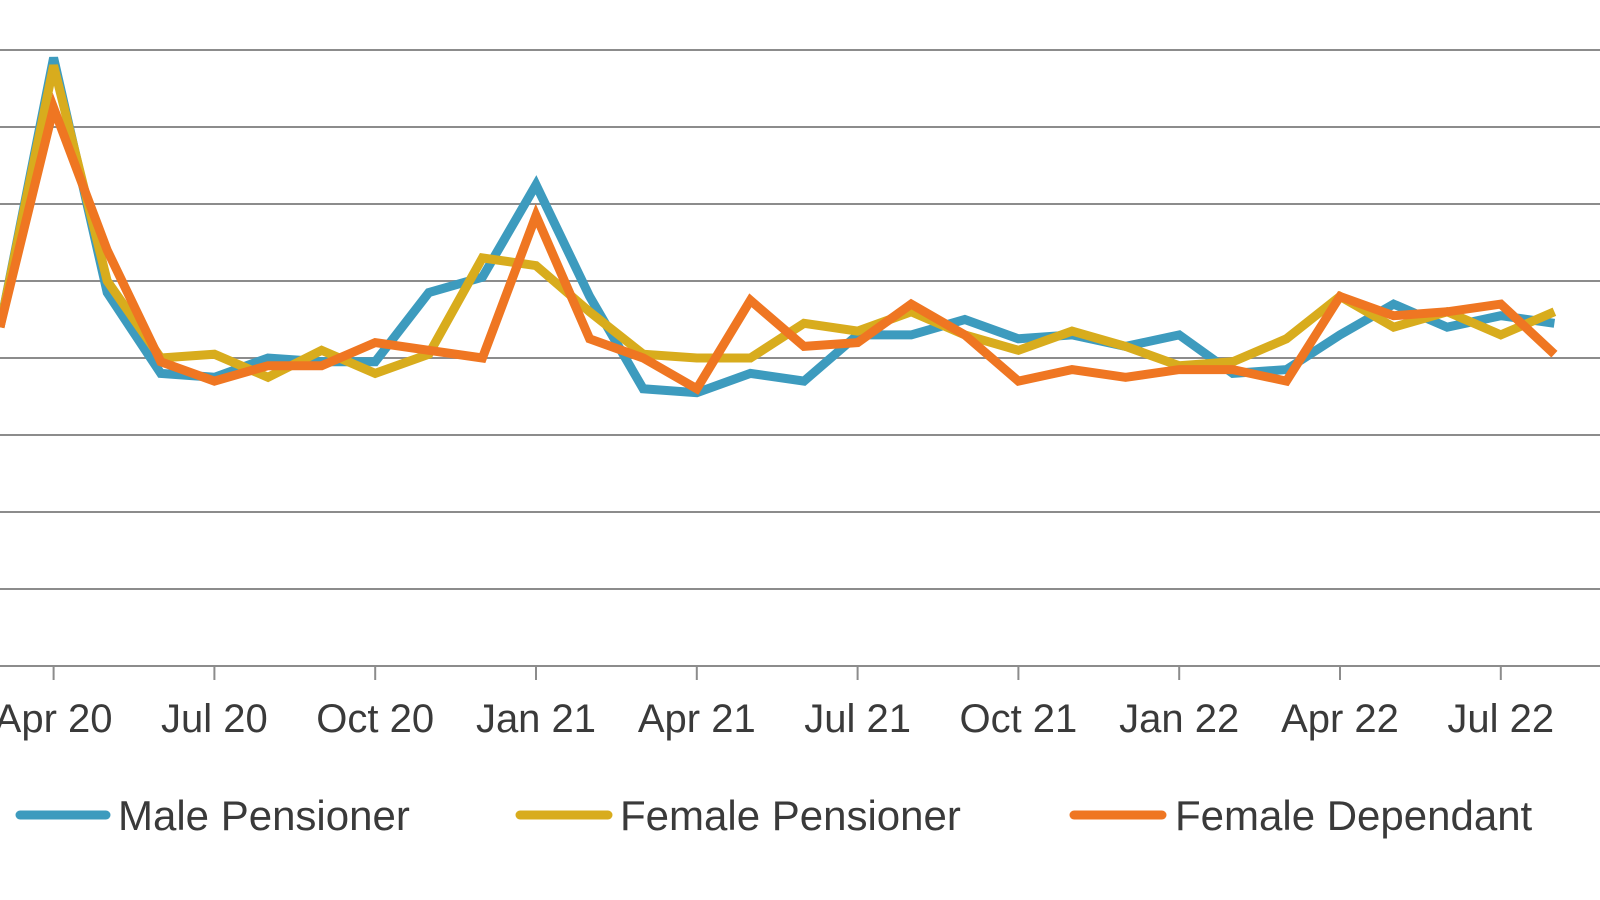 The image size is (1600, 900). What do you see at coordinates (697, 719) in the screenshot?
I see `x-tick-label: Apr 21` at bounding box center [697, 719].